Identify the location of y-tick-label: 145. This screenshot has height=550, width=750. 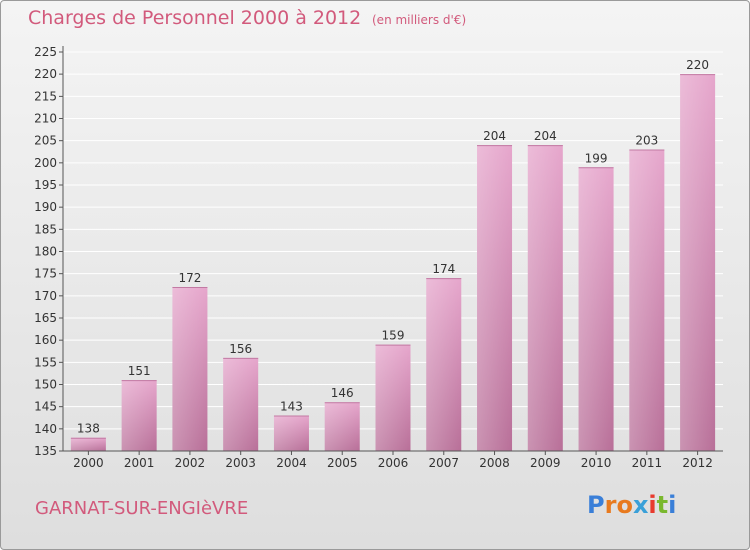
(45, 407).